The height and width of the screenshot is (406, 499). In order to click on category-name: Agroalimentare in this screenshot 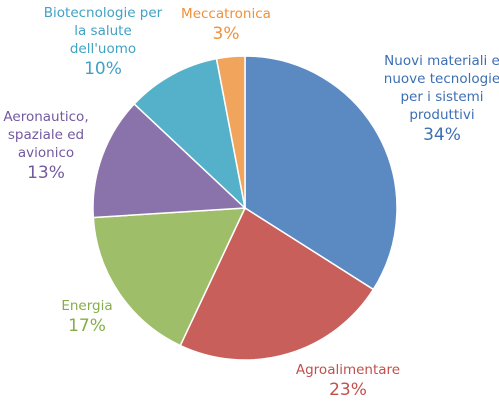, I will do `click(348, 370)`.